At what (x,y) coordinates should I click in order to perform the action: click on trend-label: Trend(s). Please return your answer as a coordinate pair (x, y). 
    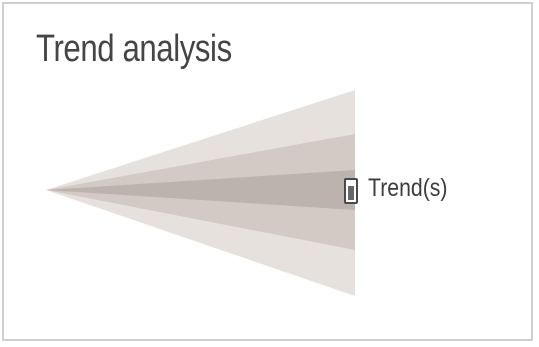
    Looking at the image, I should click on (408, 188).